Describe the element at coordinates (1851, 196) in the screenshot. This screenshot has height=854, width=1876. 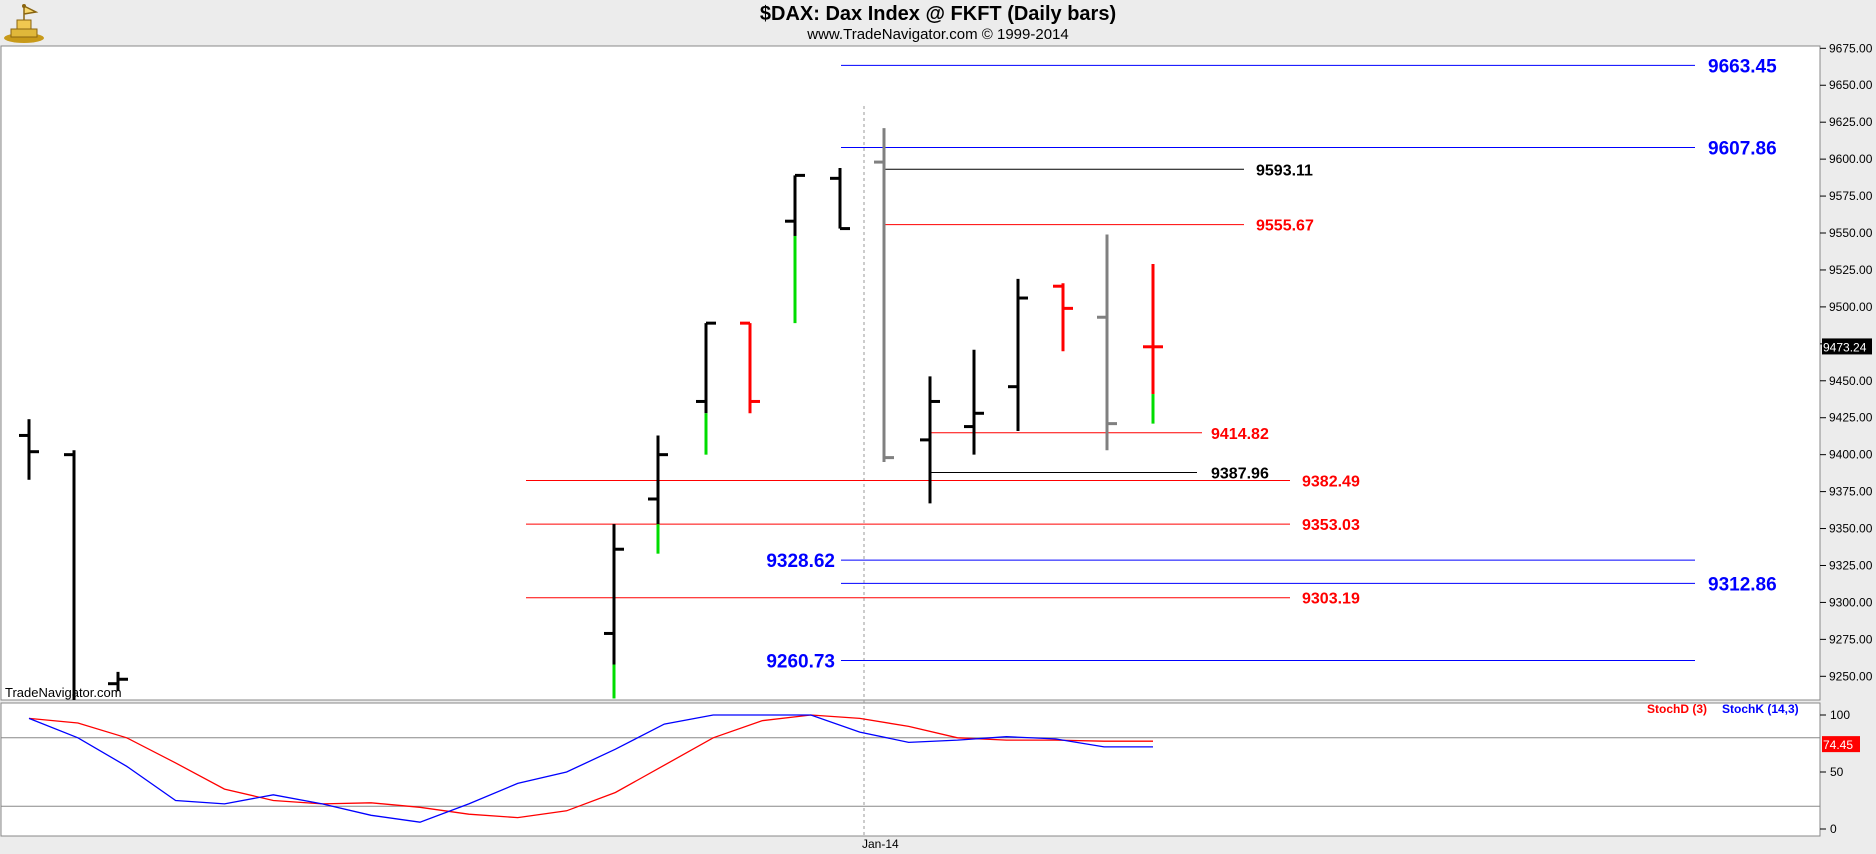
I see `y-tick-label: 9575.00` at that location.